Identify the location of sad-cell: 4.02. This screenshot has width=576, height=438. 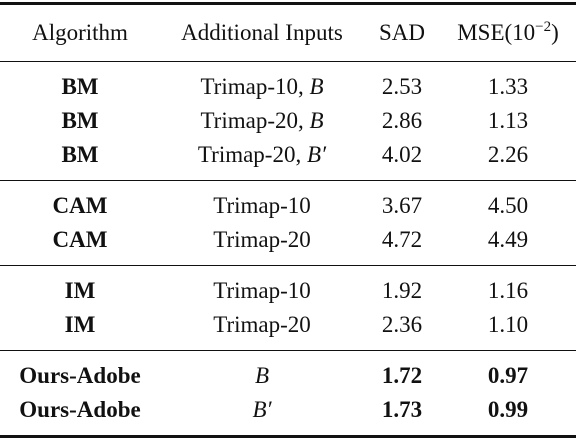
(402, 154).